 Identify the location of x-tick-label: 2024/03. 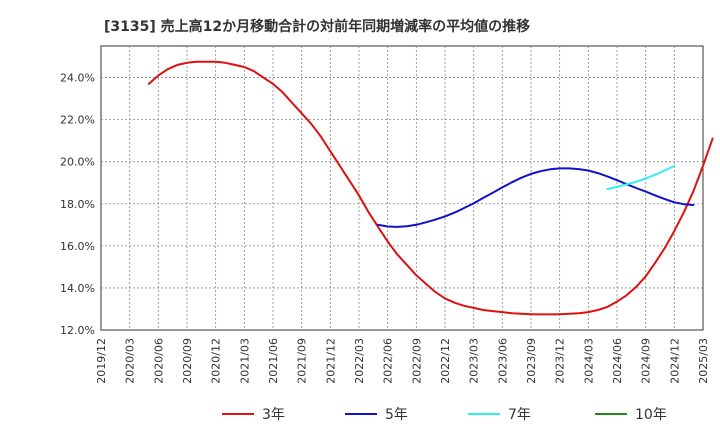
(588, 361).